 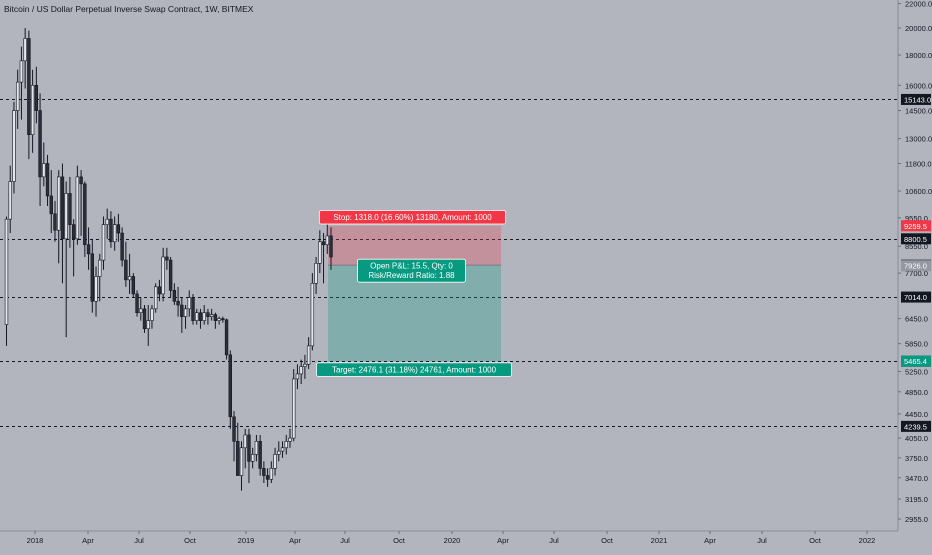 What do you see at coordinates (916, 297) in the screenshot?
I see `level-price-badge: 7014.0` at bounding box center [916, 297].